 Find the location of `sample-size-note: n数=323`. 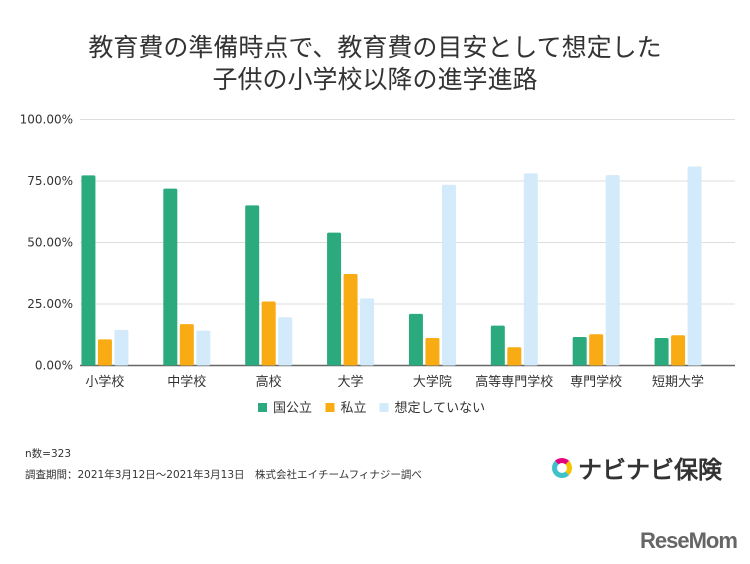

sample-size-note: n数=323 is located at coordinates (48, 454).